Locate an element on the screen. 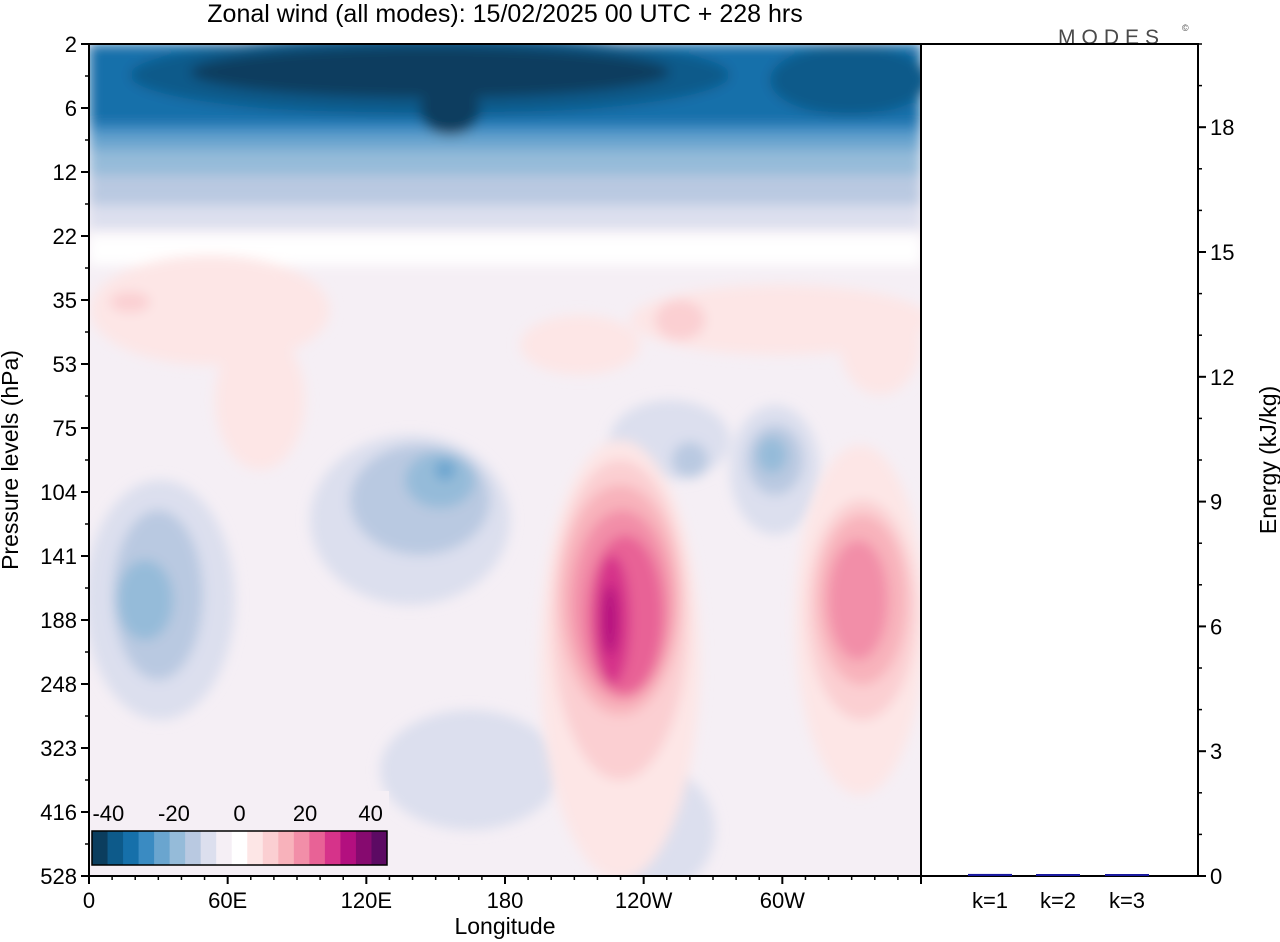 This screenshot has width=1280, height=942. energy-axis: 0 3 6 9 12 15 18 is located at coordinates (1216, 466).